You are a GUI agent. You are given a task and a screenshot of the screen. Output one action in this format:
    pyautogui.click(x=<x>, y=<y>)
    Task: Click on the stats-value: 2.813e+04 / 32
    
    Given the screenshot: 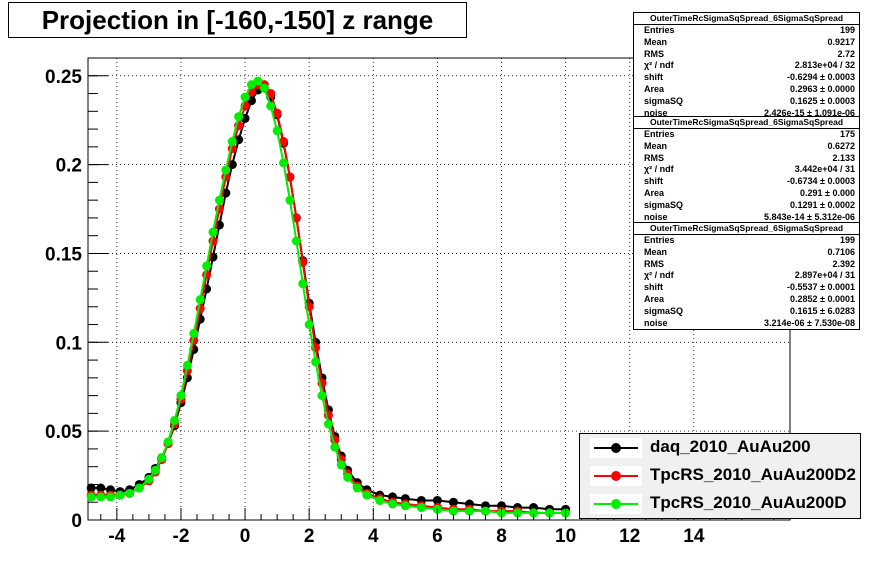 What is the action you would take?
    pyautogui.click(x=824, y=65)
    